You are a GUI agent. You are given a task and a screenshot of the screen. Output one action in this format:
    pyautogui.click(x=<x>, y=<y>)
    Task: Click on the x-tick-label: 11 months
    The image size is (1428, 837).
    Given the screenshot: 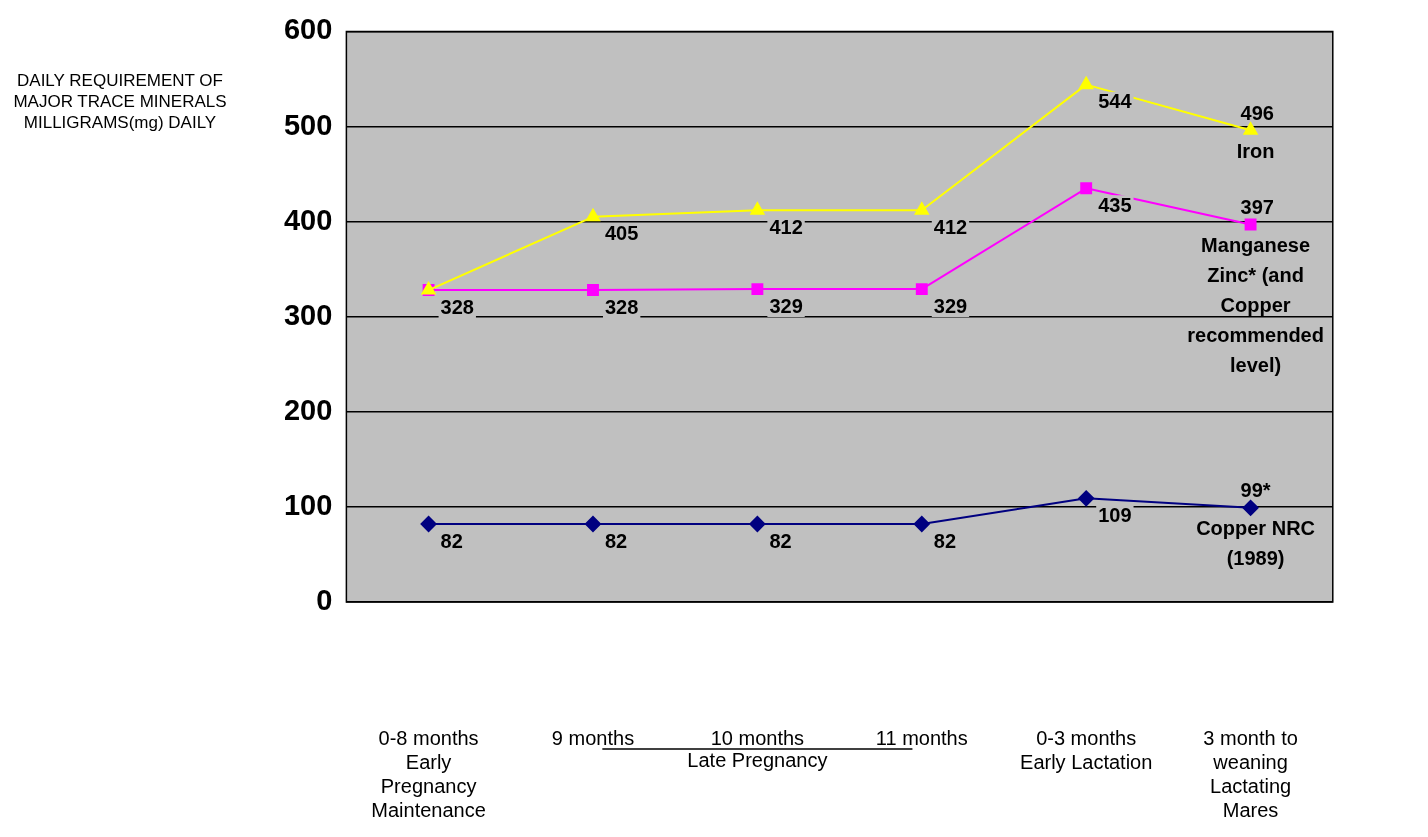 What is the action you would take?
    pyautogui.click(x=921, y=737)
    